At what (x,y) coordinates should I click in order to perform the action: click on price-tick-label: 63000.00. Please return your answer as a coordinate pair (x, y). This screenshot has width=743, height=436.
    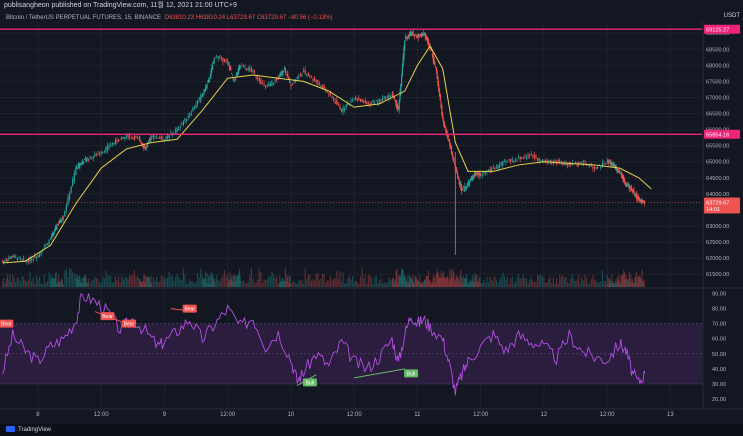
    Looking at the image, I should click on (717, 227).